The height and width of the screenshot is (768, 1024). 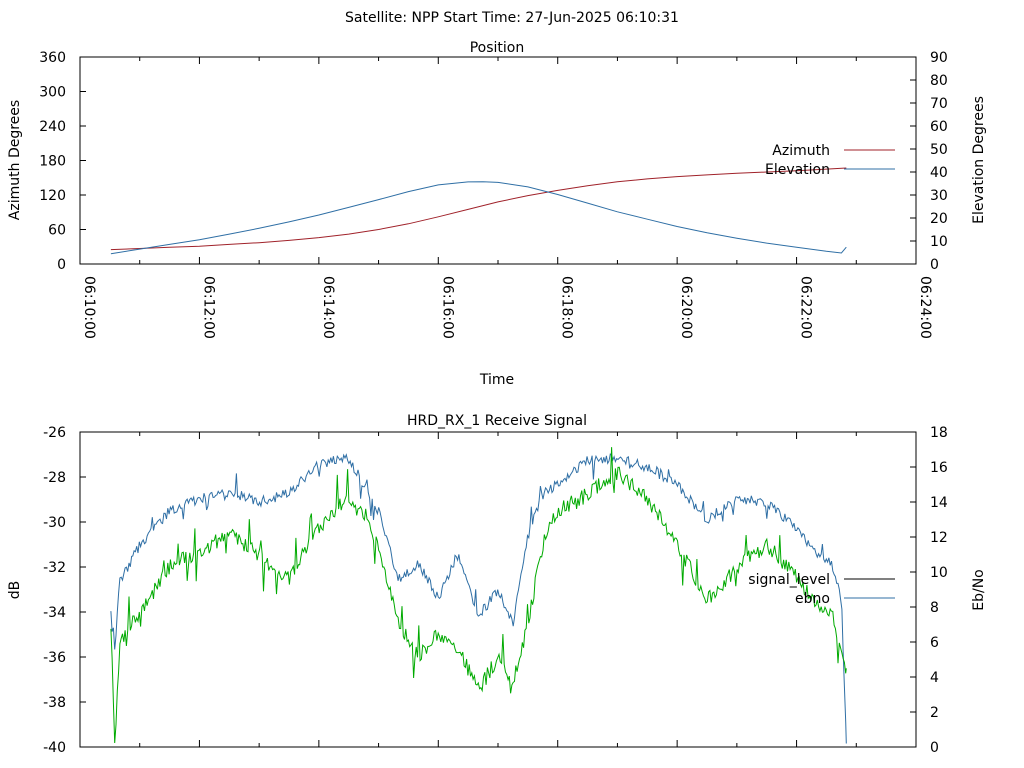 What do you see at coordinates (801, 151) in the screenshot?
I see `legend-label: Azimuth` at bounding box center [801, 151].